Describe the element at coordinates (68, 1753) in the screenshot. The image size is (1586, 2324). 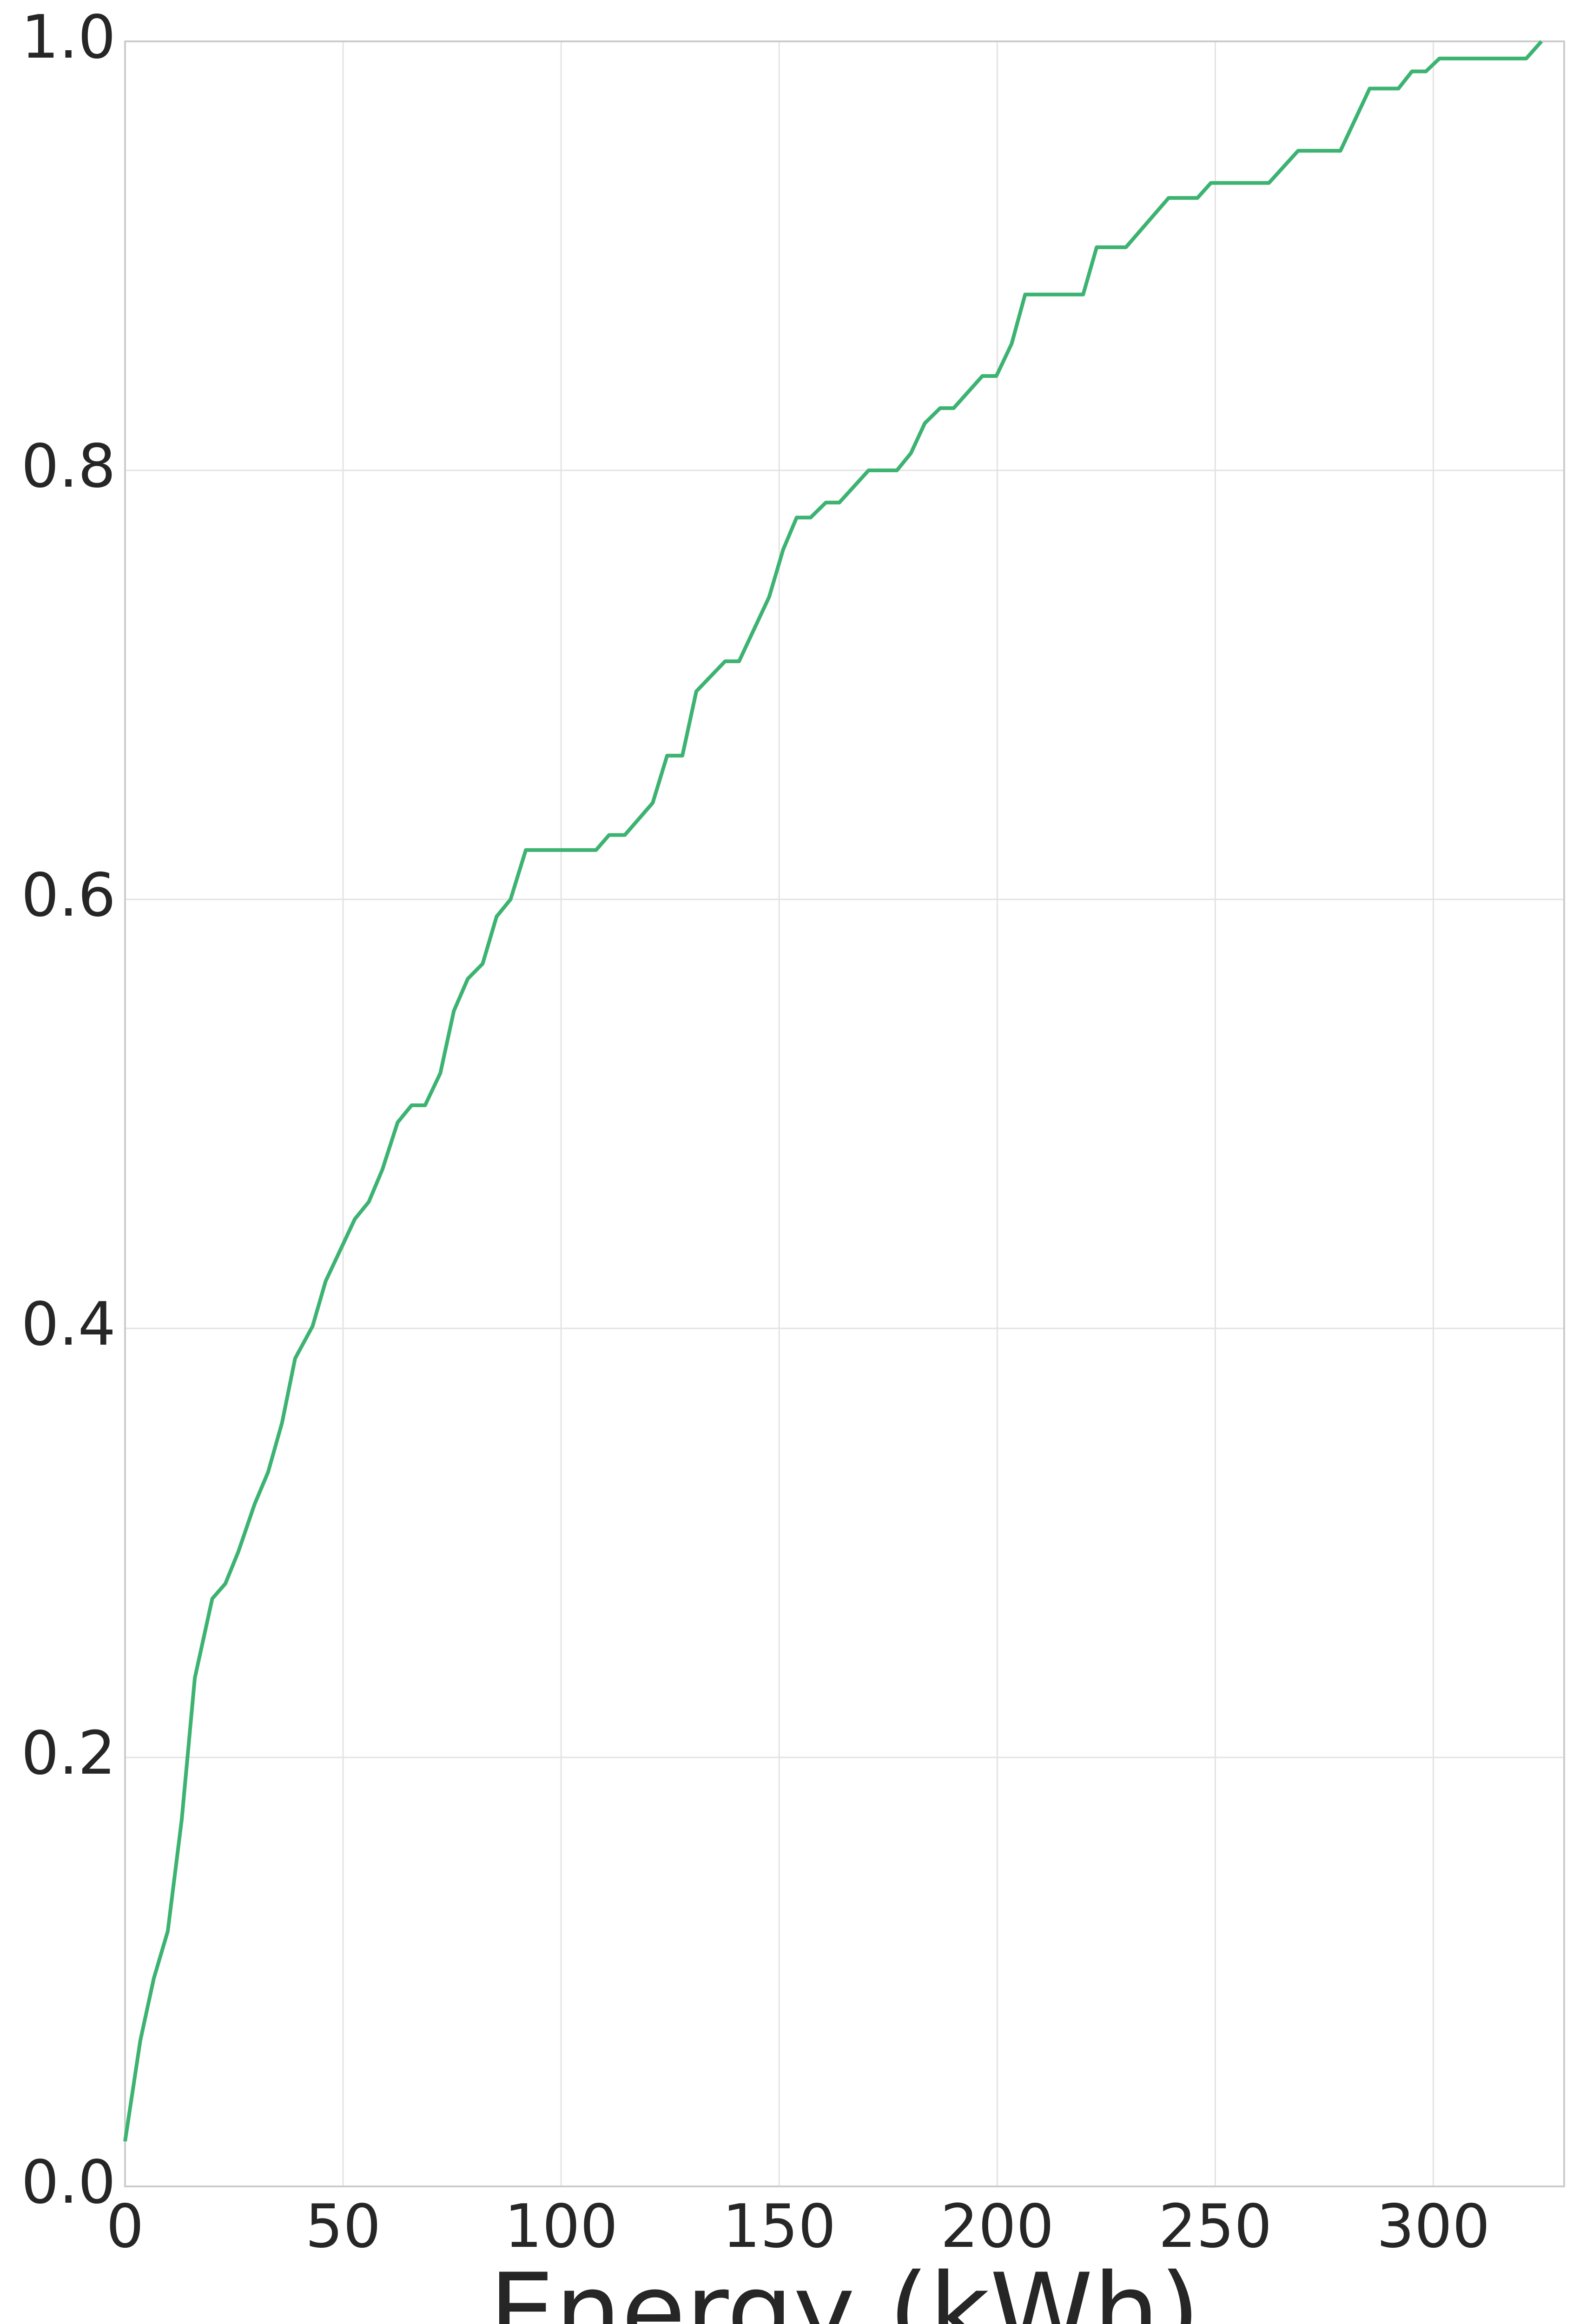
I see `y-tick-label: 0.2` at that location.